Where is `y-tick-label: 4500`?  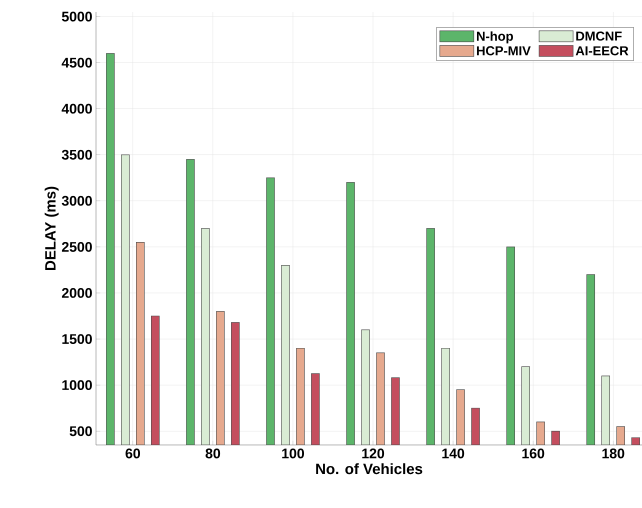
y-tick-label: 4500 is located at coordinates (77, 63).